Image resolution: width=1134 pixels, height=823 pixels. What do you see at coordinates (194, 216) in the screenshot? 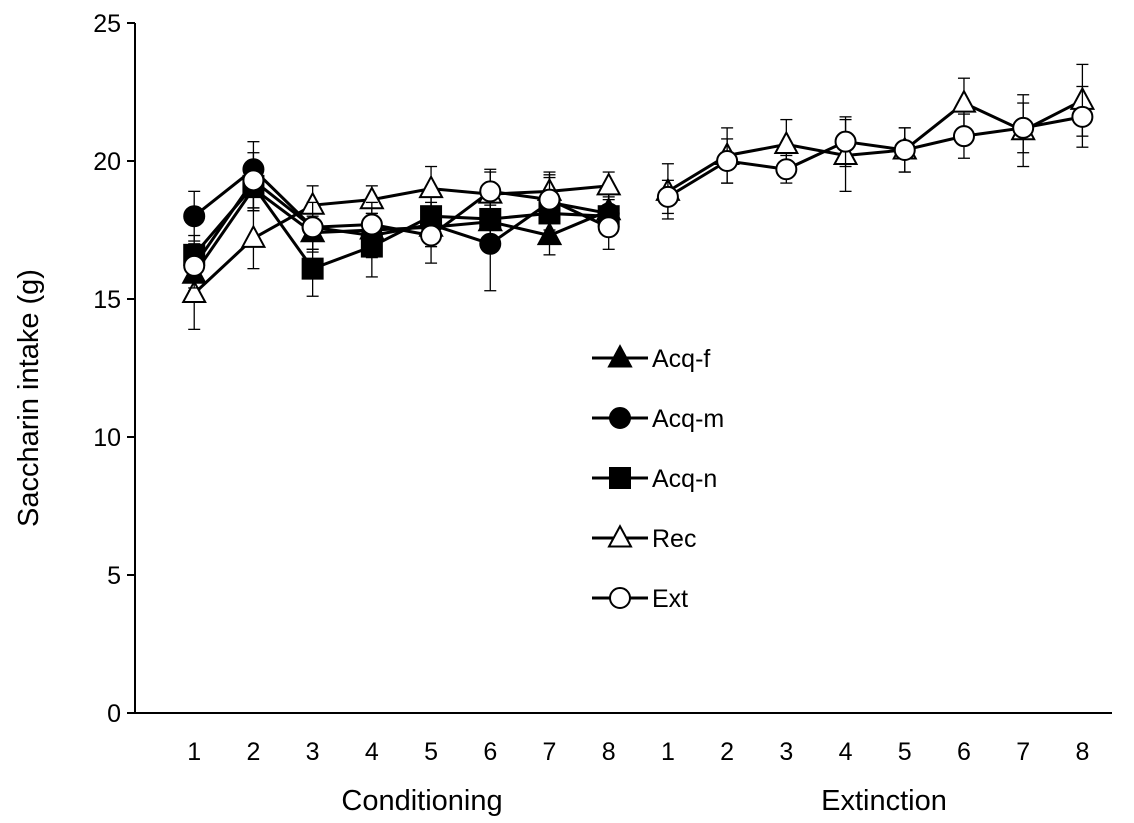
I see `point-acq-m` at bounding box center [194, 216].